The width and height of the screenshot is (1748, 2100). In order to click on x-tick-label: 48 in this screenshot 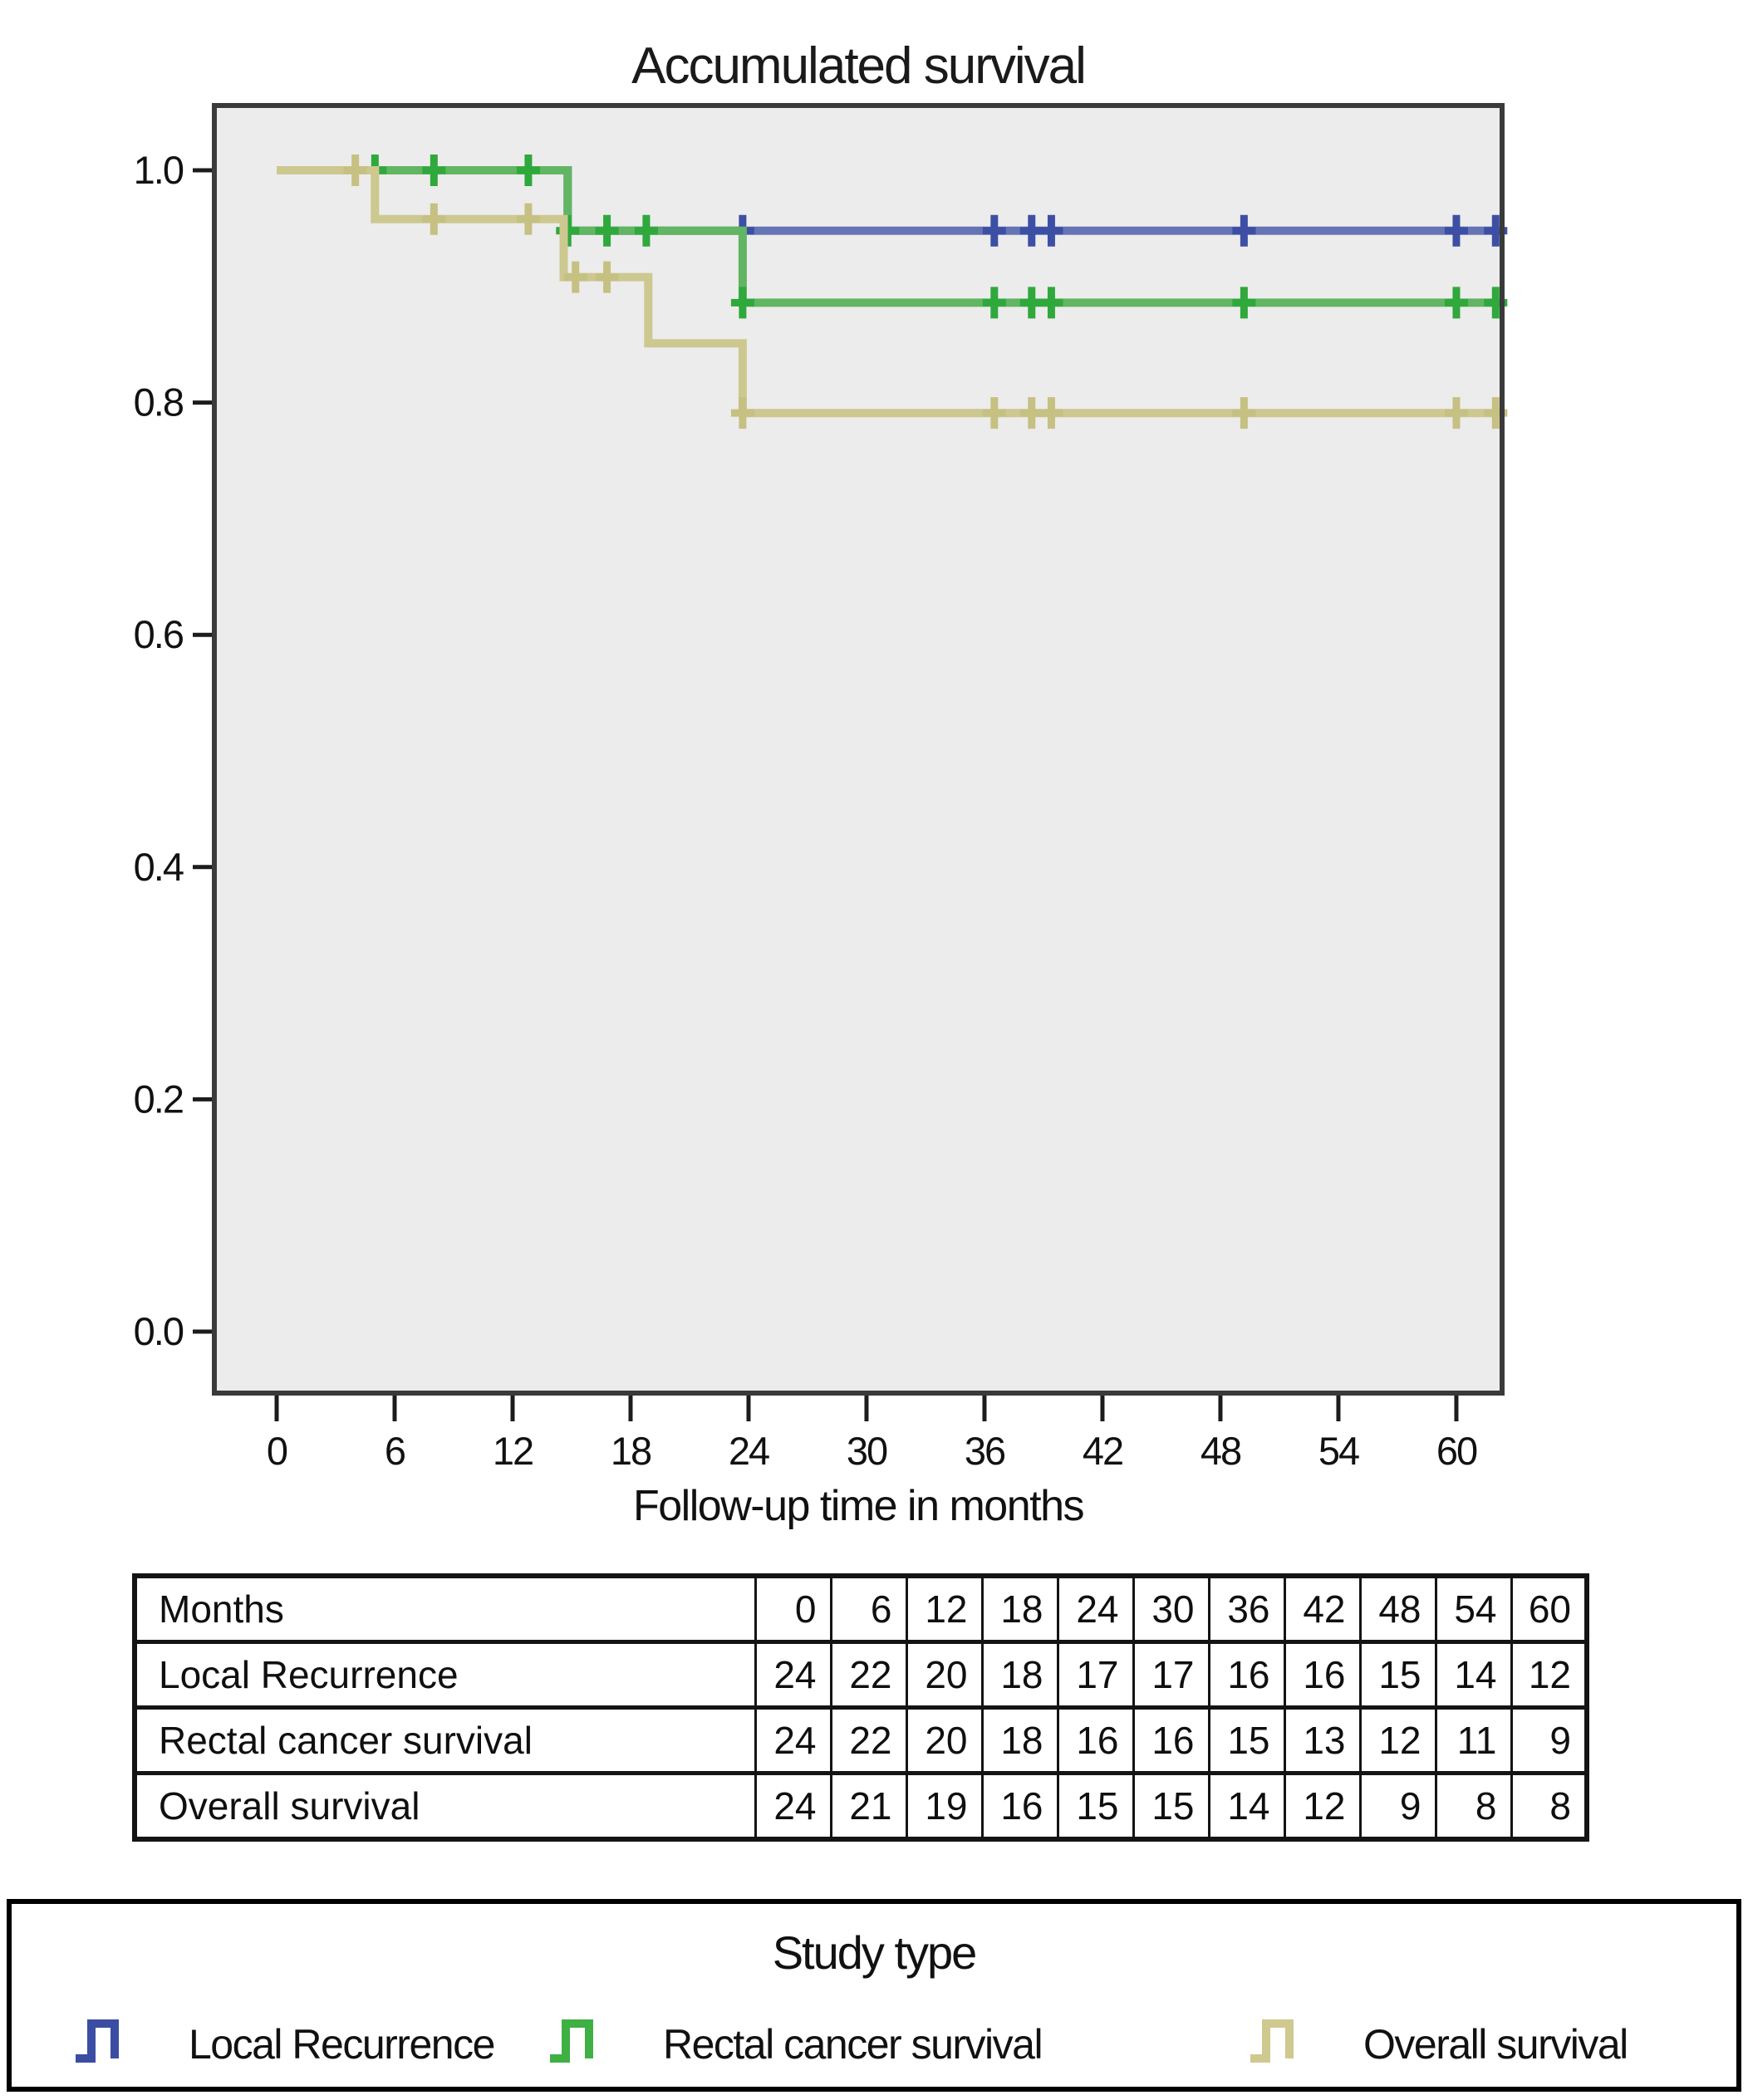, I will do `click(1221, 1451)`.